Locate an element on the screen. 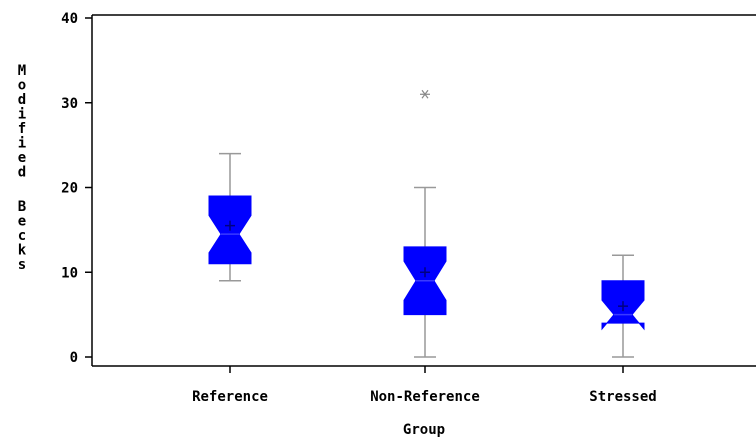  y-axis-title-char: k is located at coordinates (22, 251).